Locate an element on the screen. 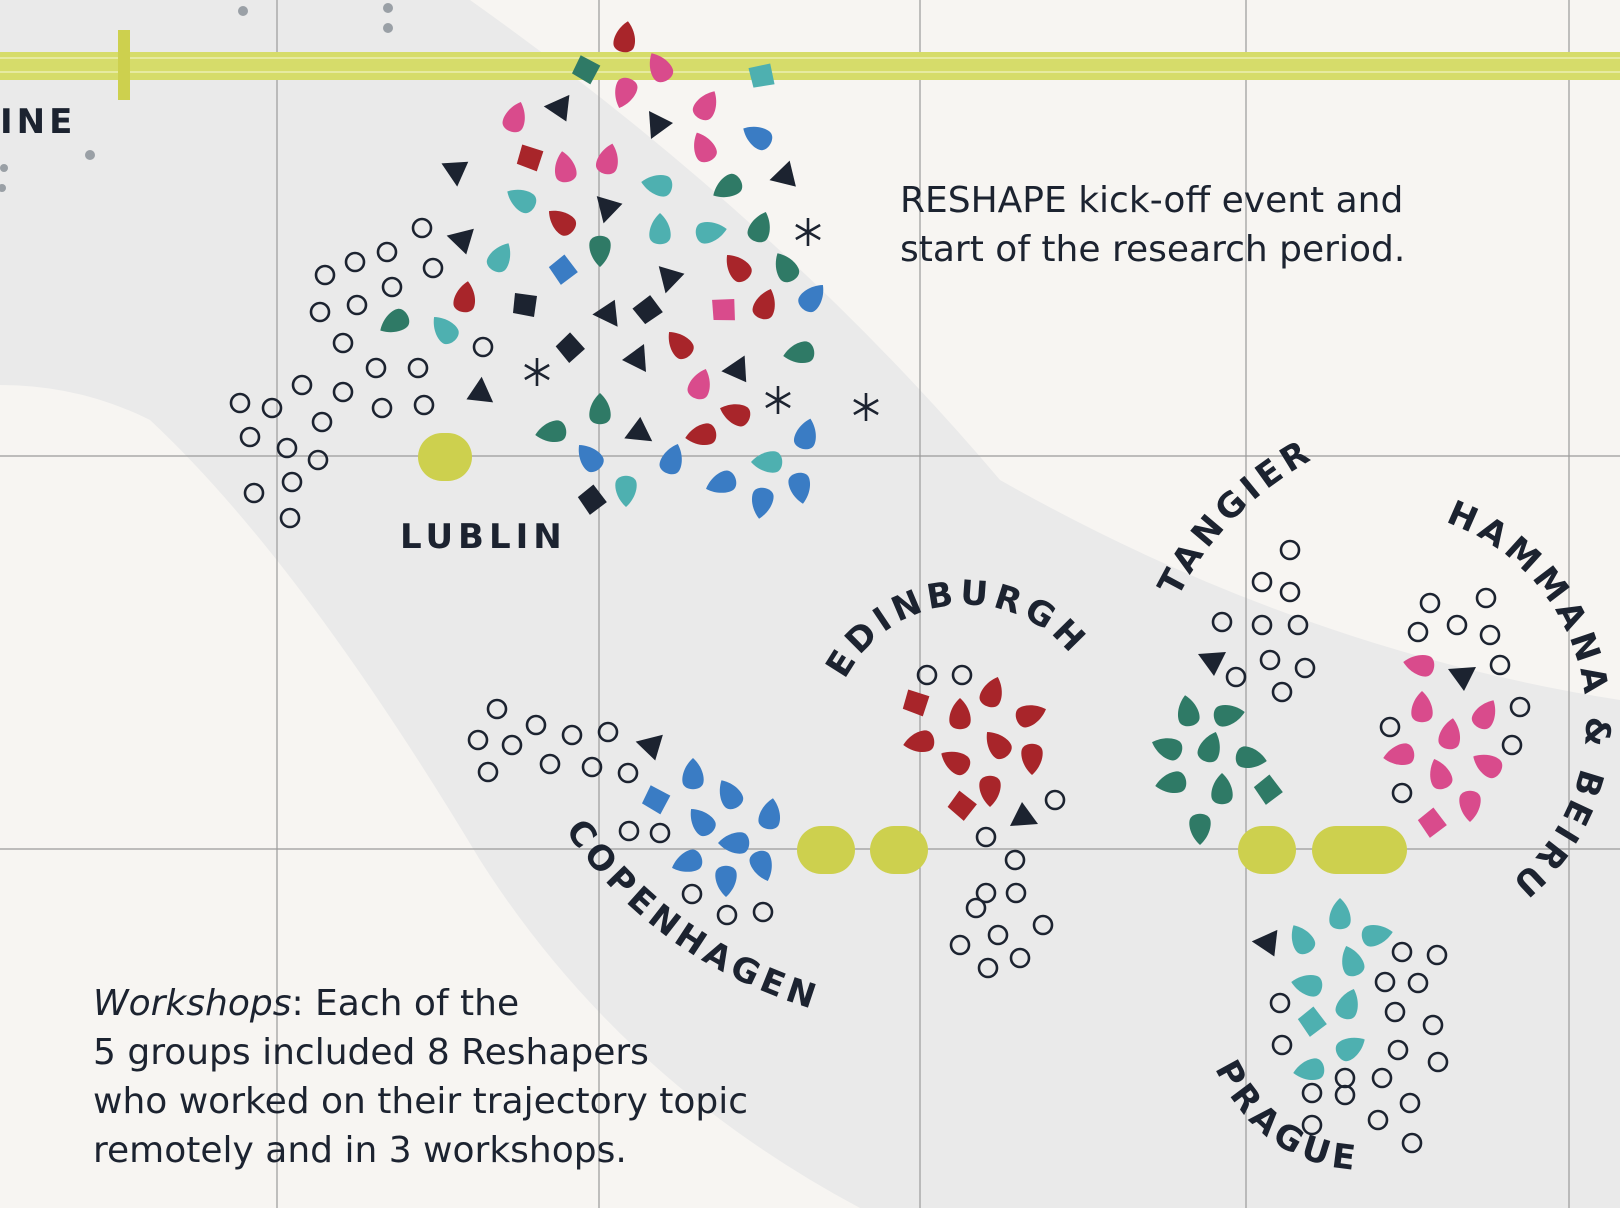 The image size is (1620, 1208). workshops-text-4: remotely and in 3 workshops. is located at coordinates (360, 1150).